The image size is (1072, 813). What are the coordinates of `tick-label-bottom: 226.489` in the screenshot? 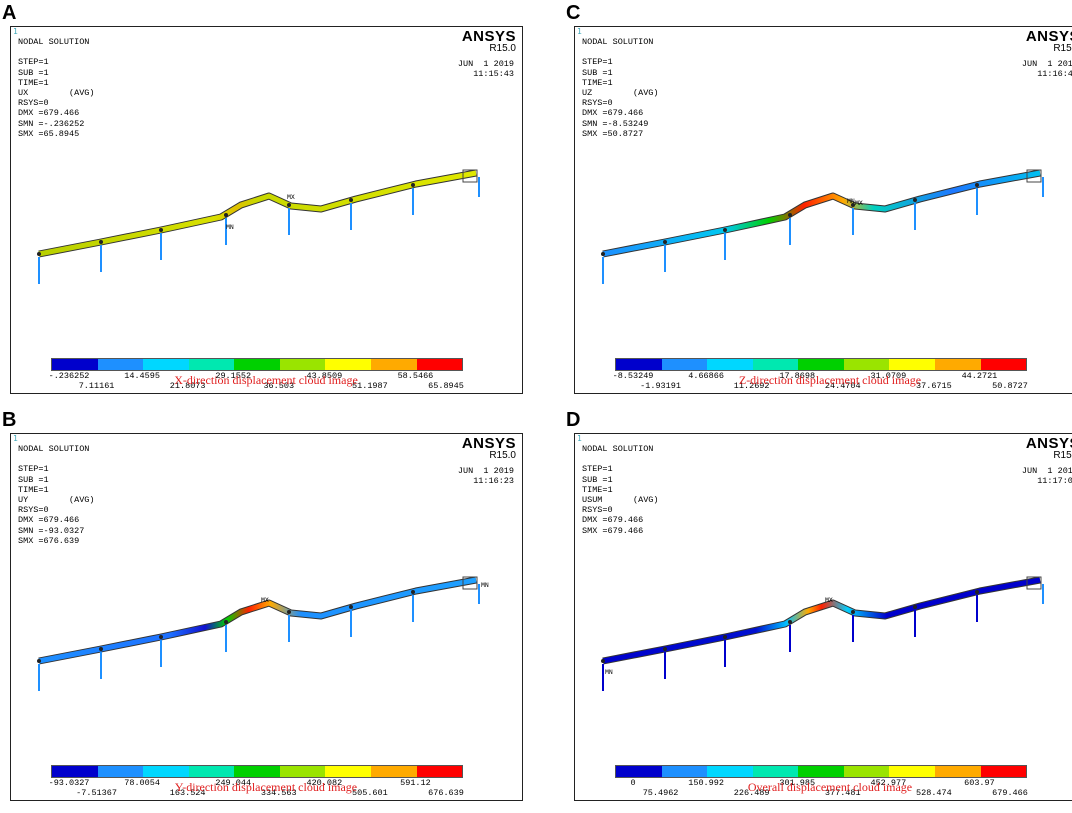 It's located at (751, 793).